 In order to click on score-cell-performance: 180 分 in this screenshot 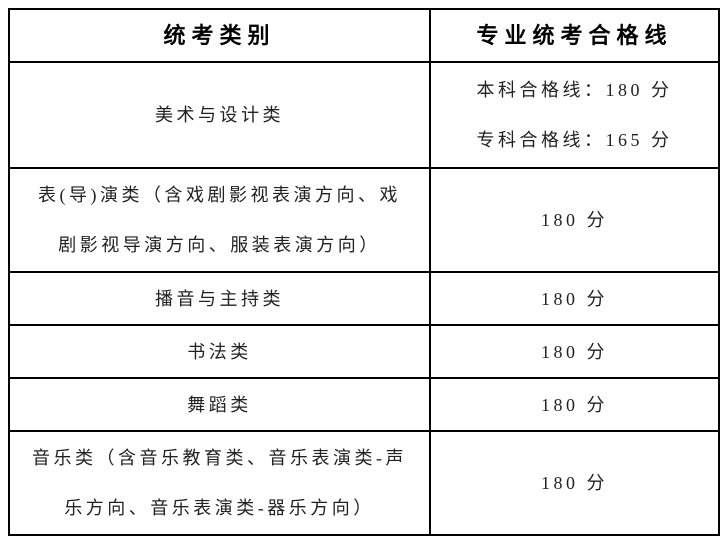, I will do `click(574, 221)`.